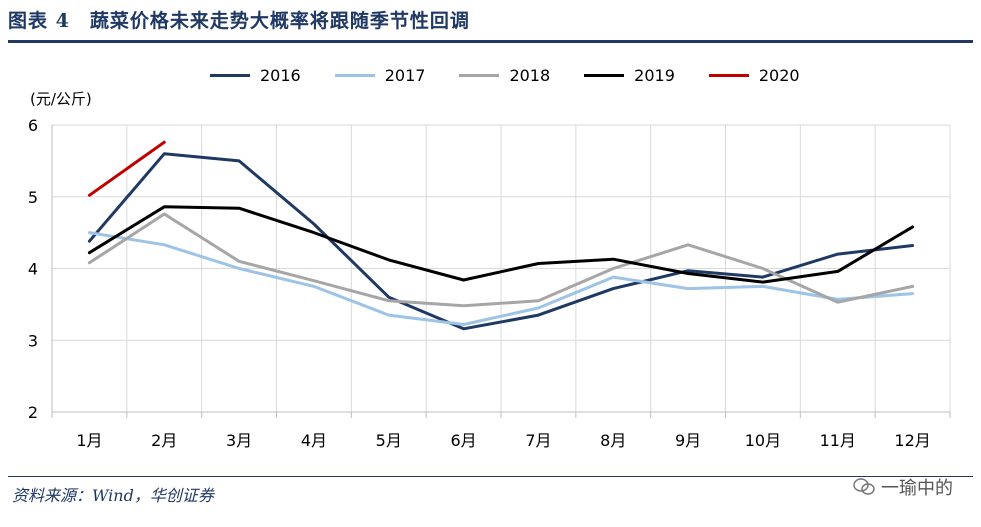  What do you see at coordinates (280, 75) in the screenshot?
I see `legend-label: 2016` at bounding box center [280, 75].